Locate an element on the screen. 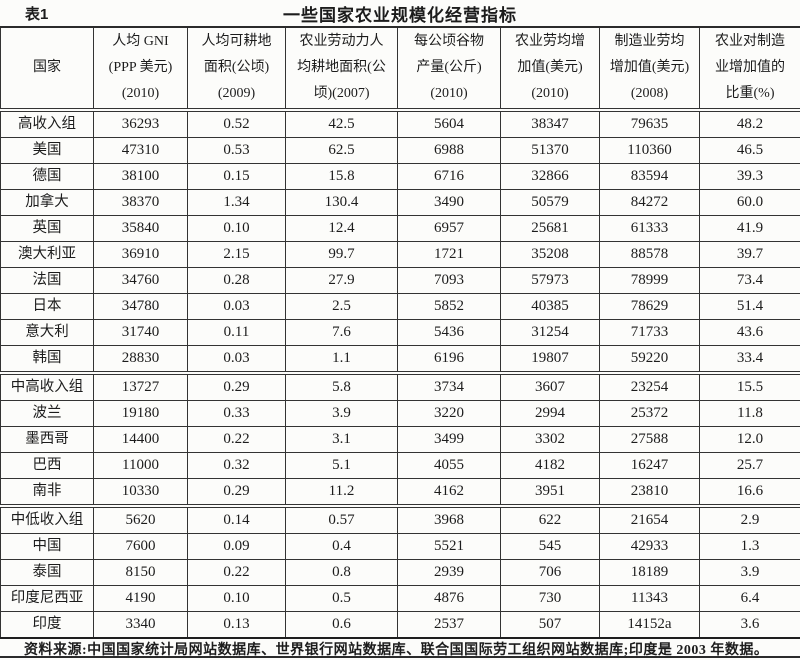 The image size is (800, 660). value-cell: 34780 is located at coordinates (140, 306).